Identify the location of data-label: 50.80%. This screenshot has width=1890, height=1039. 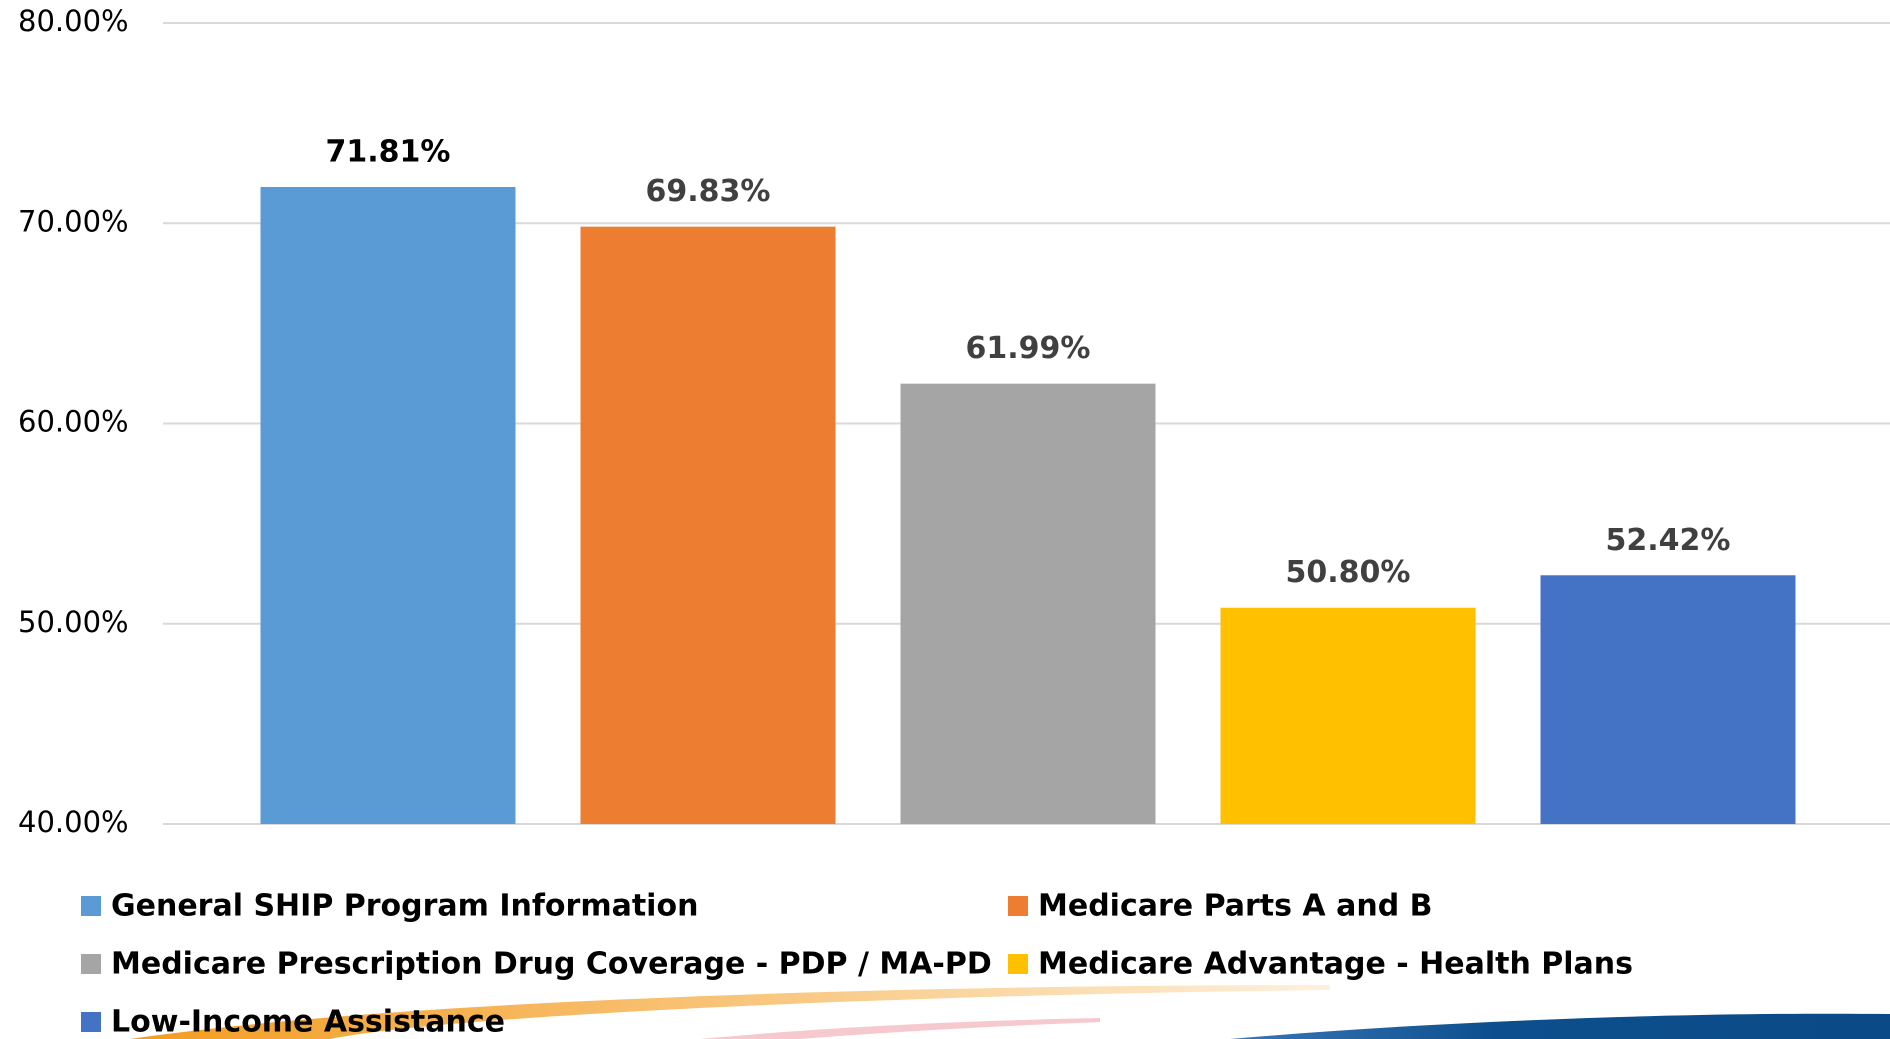
(1348, 572).